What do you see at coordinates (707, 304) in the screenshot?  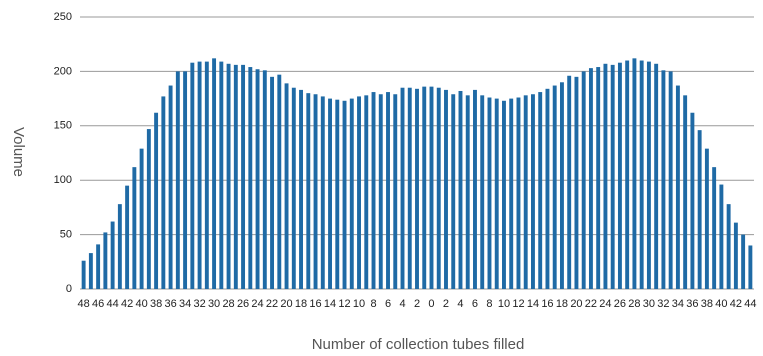 I see `x-tick-label: 38` at bounding box center [707, 304].